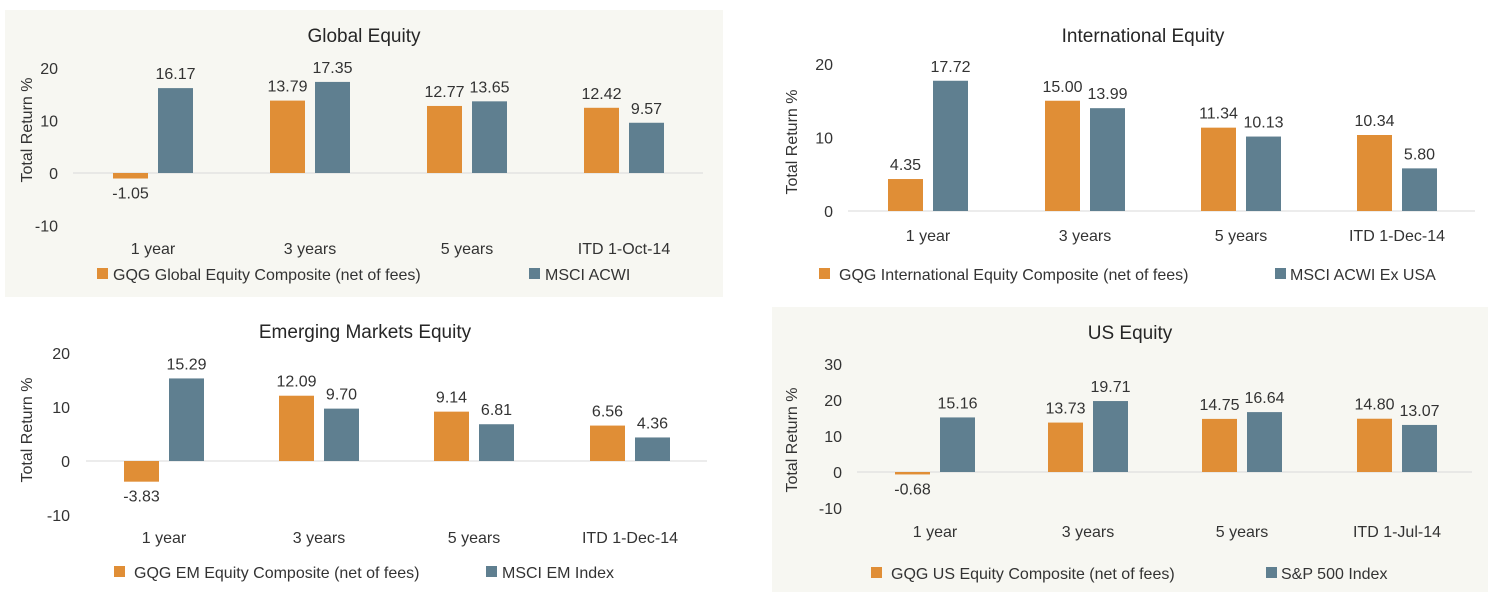 The image size is (1494, 602). What do you see at coordinates (1264, 398) in the screenshot?
I see `benchmark-data-label: 16.64` at bounding box center [1264, 398].